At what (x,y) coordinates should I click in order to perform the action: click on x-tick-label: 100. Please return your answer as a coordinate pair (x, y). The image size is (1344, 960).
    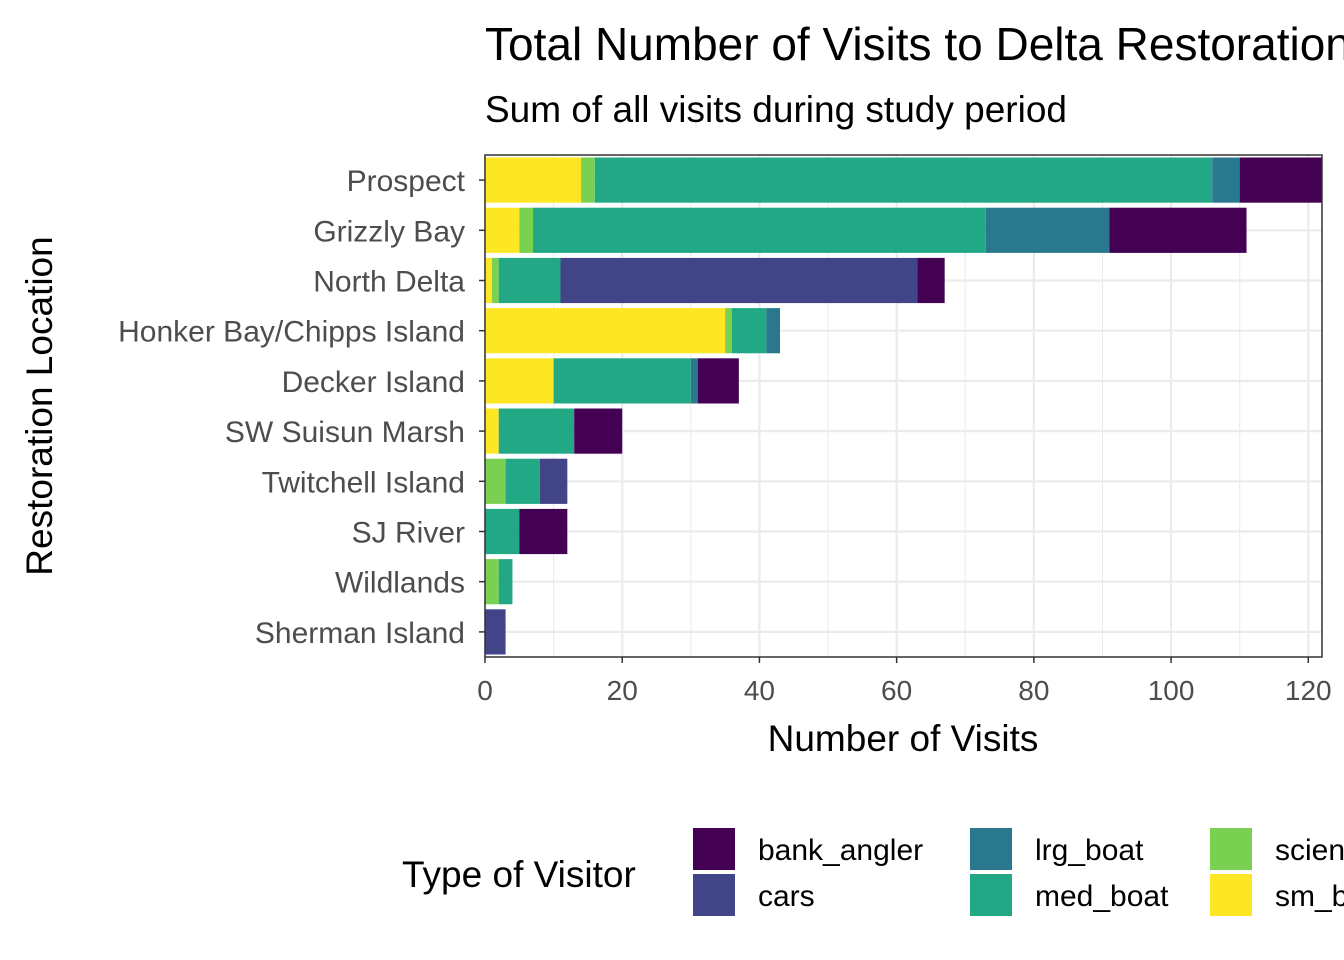
    Looking at the image, I should click on (1171, 690).